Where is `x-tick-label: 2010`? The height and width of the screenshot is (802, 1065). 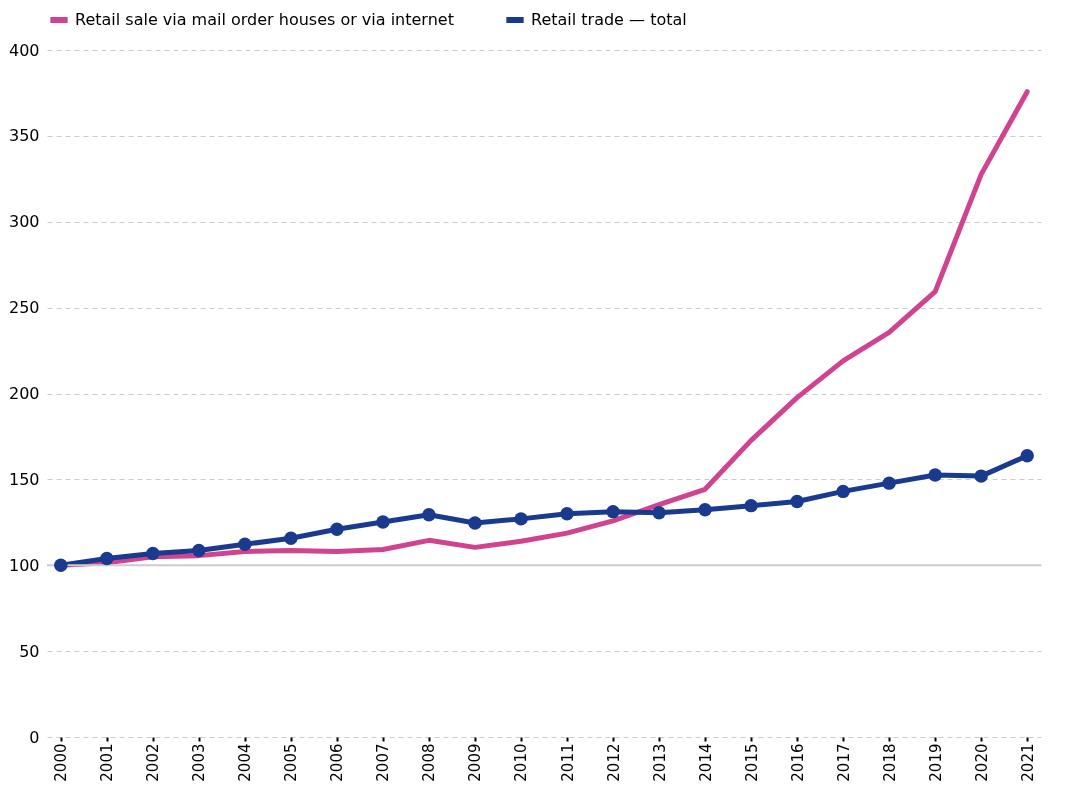 x-tick-label: 2010 is located at coordinates (521, 762).